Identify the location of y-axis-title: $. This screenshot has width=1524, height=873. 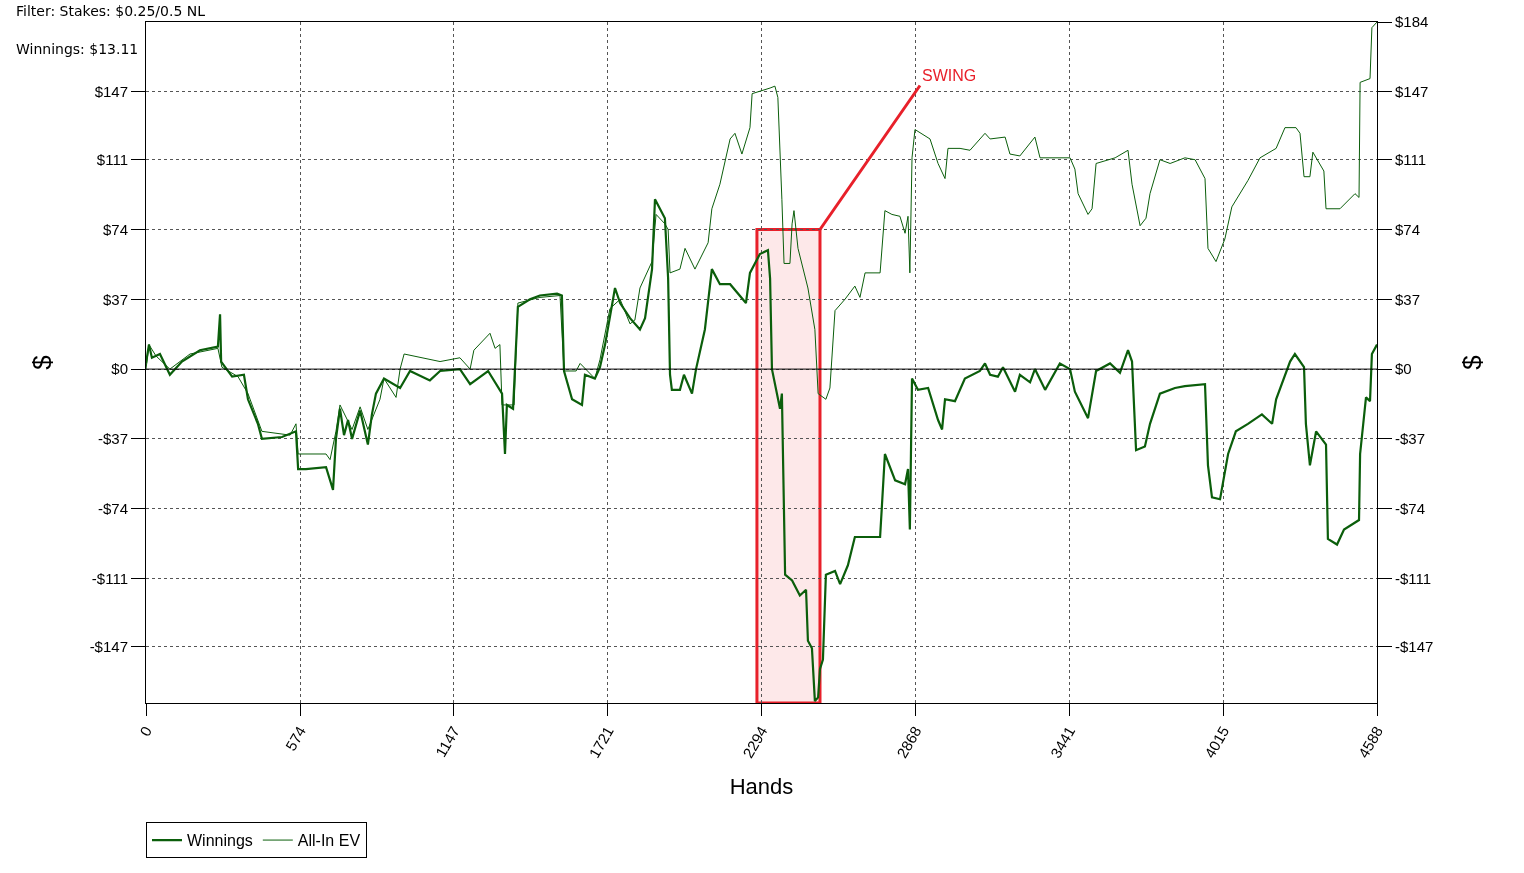
(42, 362).